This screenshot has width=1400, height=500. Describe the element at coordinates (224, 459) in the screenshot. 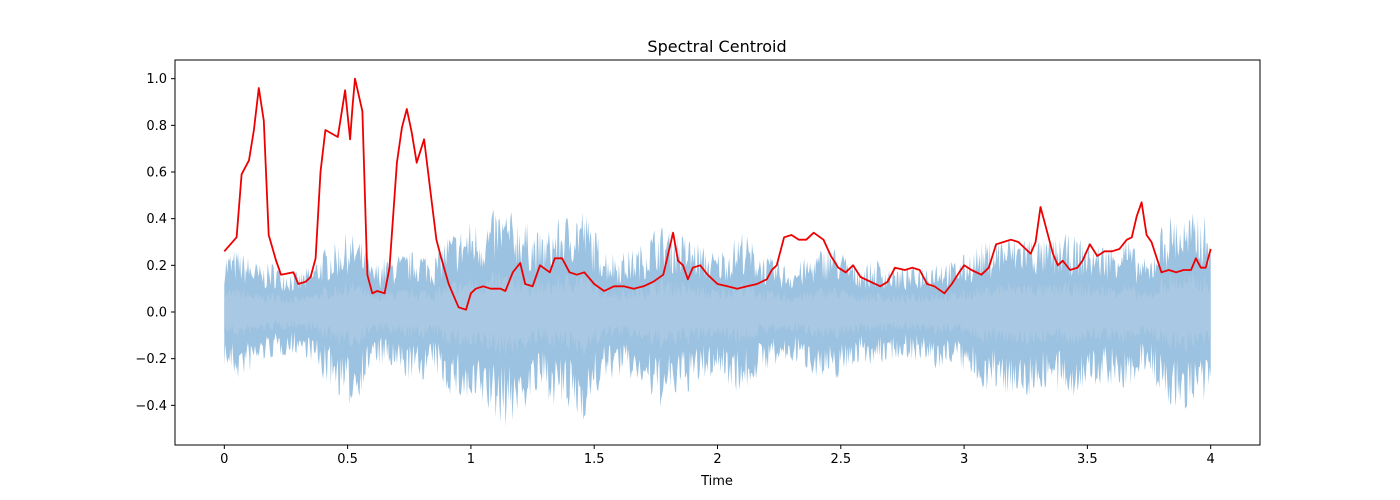

I see `x-tick-label: 0` at that location.